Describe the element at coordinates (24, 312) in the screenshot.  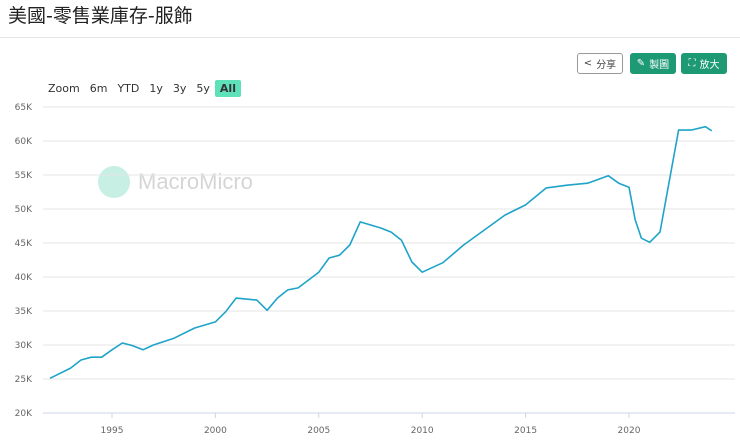
I see `y-tick-label: 35K` at that location.